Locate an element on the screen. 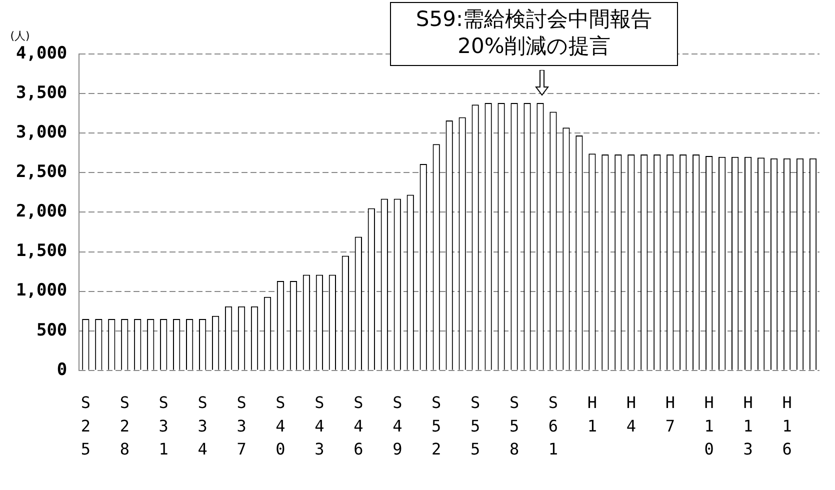  x-tick-label: S31 is located at coordinates (163, 426).